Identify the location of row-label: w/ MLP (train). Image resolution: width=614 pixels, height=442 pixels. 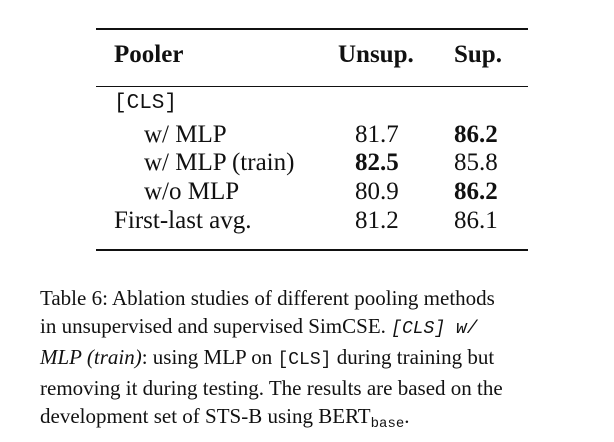
(219, 162).